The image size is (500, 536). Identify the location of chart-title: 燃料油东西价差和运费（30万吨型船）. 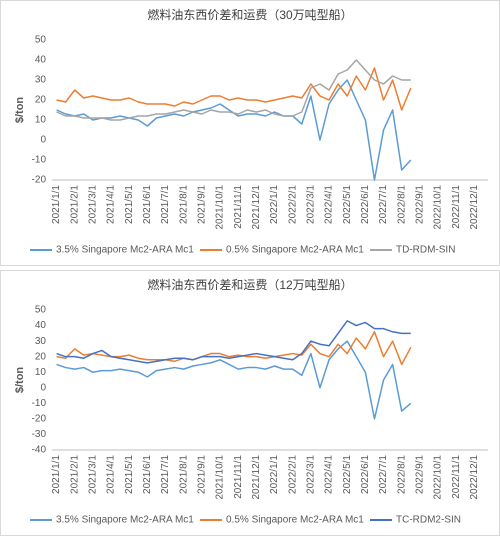
(249, 14).